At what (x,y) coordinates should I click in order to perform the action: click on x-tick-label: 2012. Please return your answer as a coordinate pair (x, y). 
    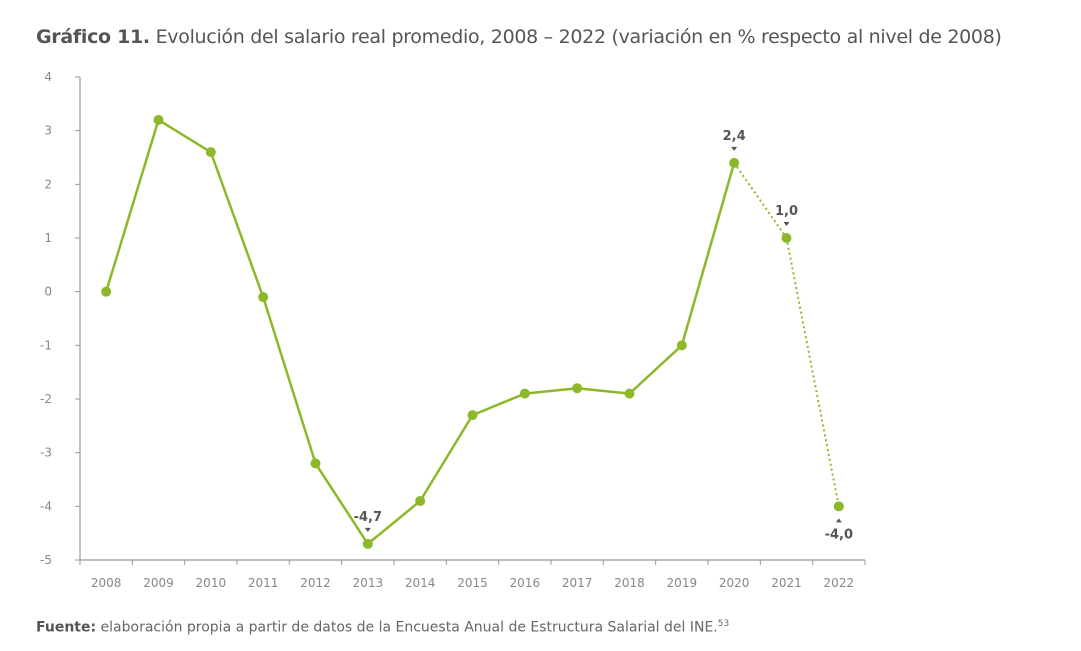
    Looking at the image, I should click on (315, 583).